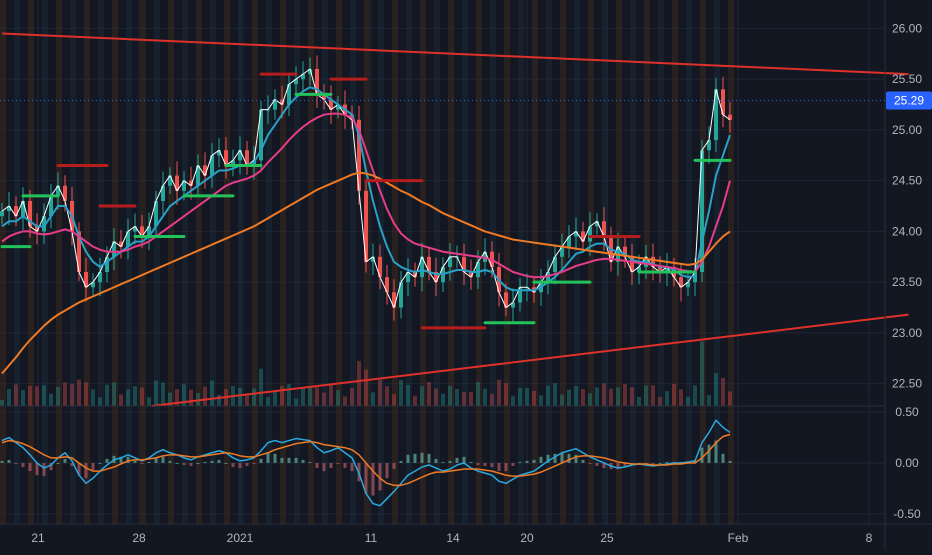  I want to click on macd-axis: 0.50 0.00 -0.50, so click(907, 463).